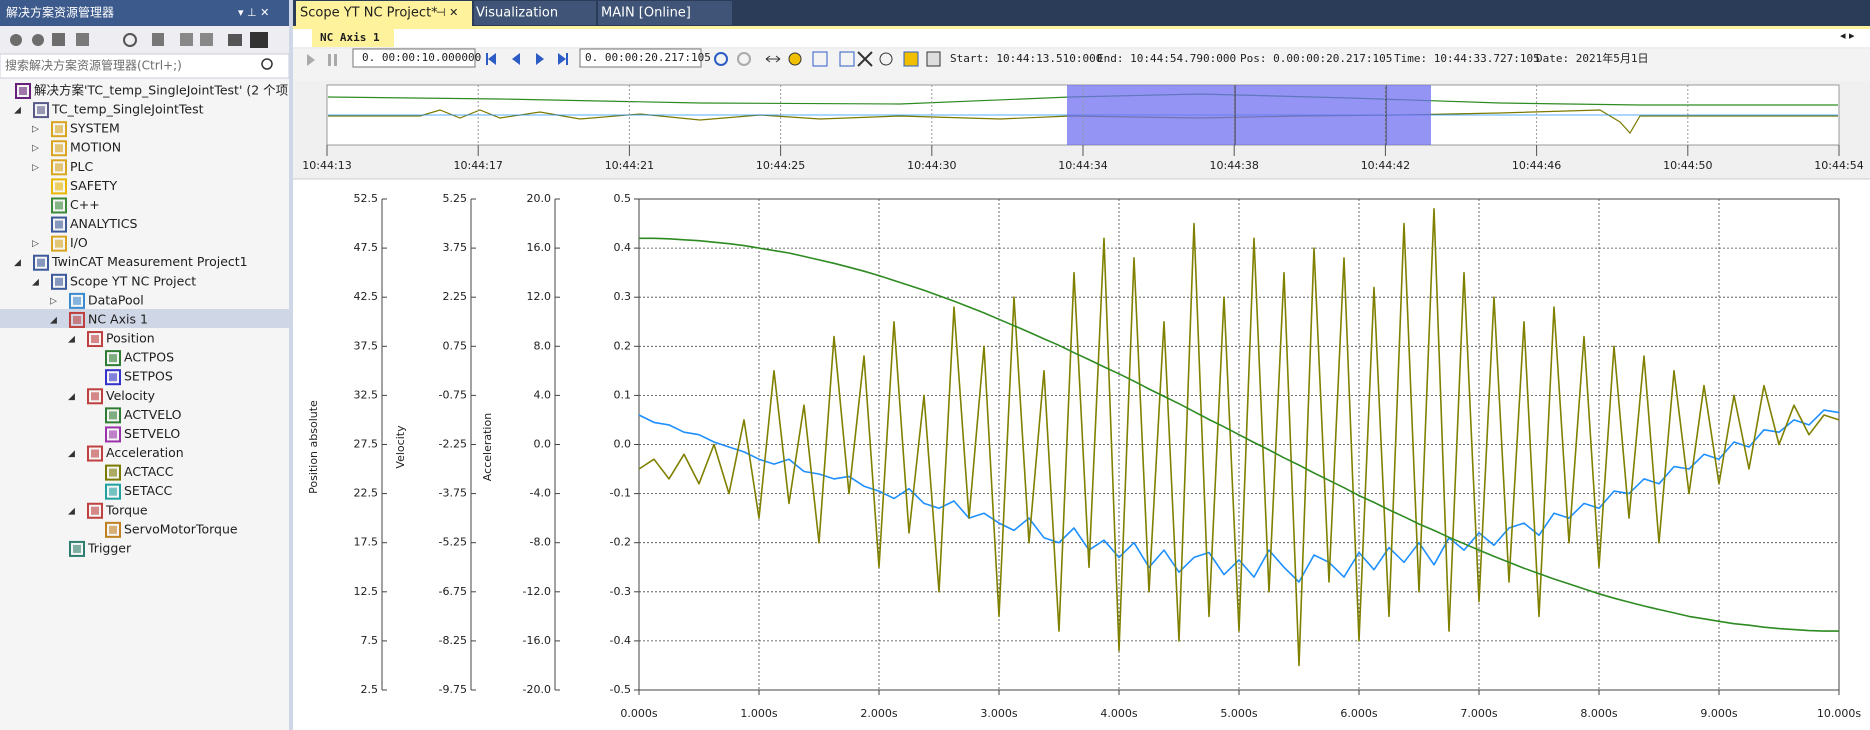  Describe the element at coordinates (82, 166) in the screenshot. I see `tree-item: PLC` at that location.